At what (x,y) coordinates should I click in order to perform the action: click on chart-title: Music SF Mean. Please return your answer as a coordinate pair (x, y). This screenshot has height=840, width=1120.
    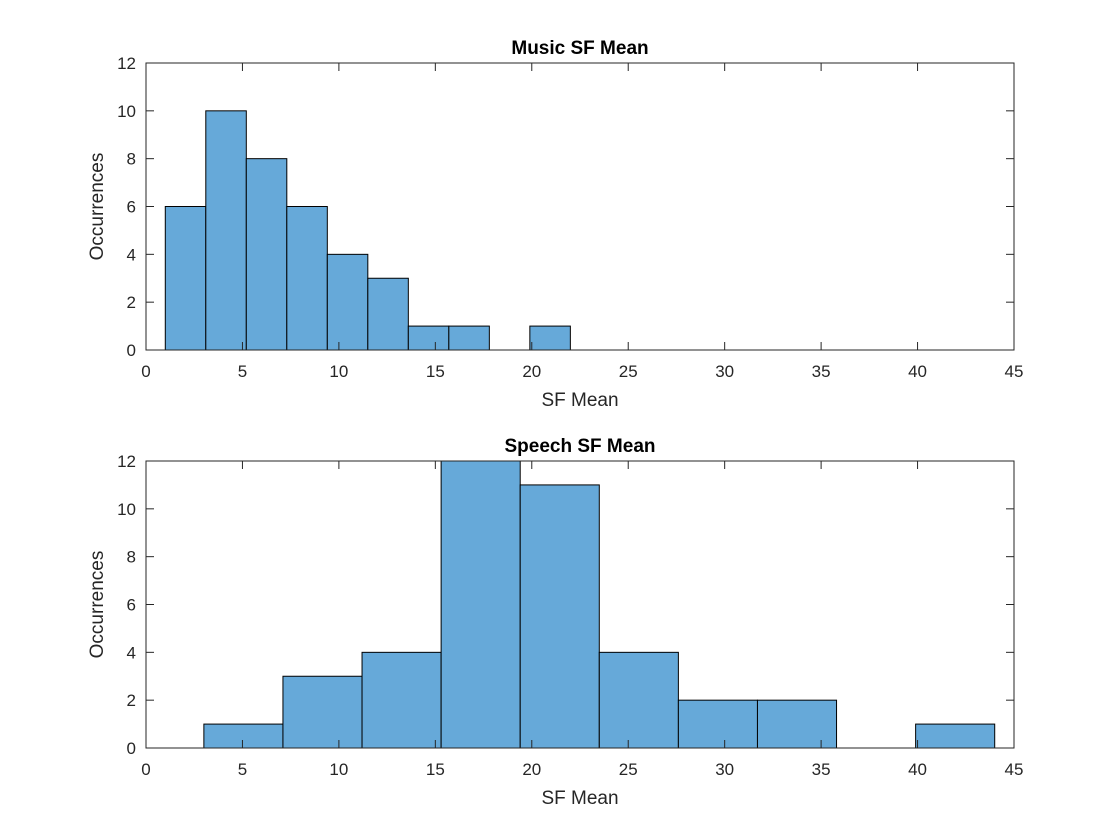
    Looking at the image, I should click on (579, 48).